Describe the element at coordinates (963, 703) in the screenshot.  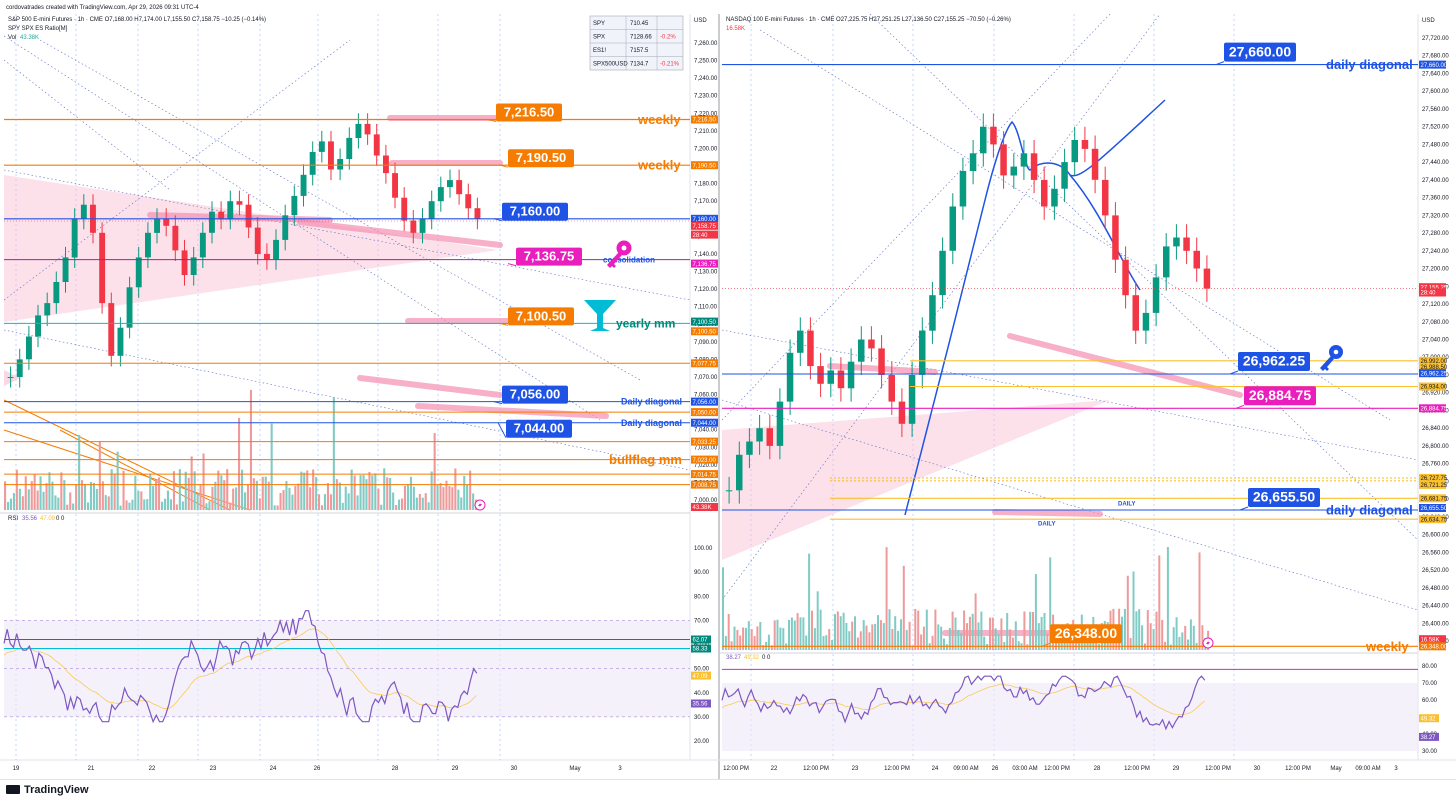
I see `right-rsi-line` at that location.